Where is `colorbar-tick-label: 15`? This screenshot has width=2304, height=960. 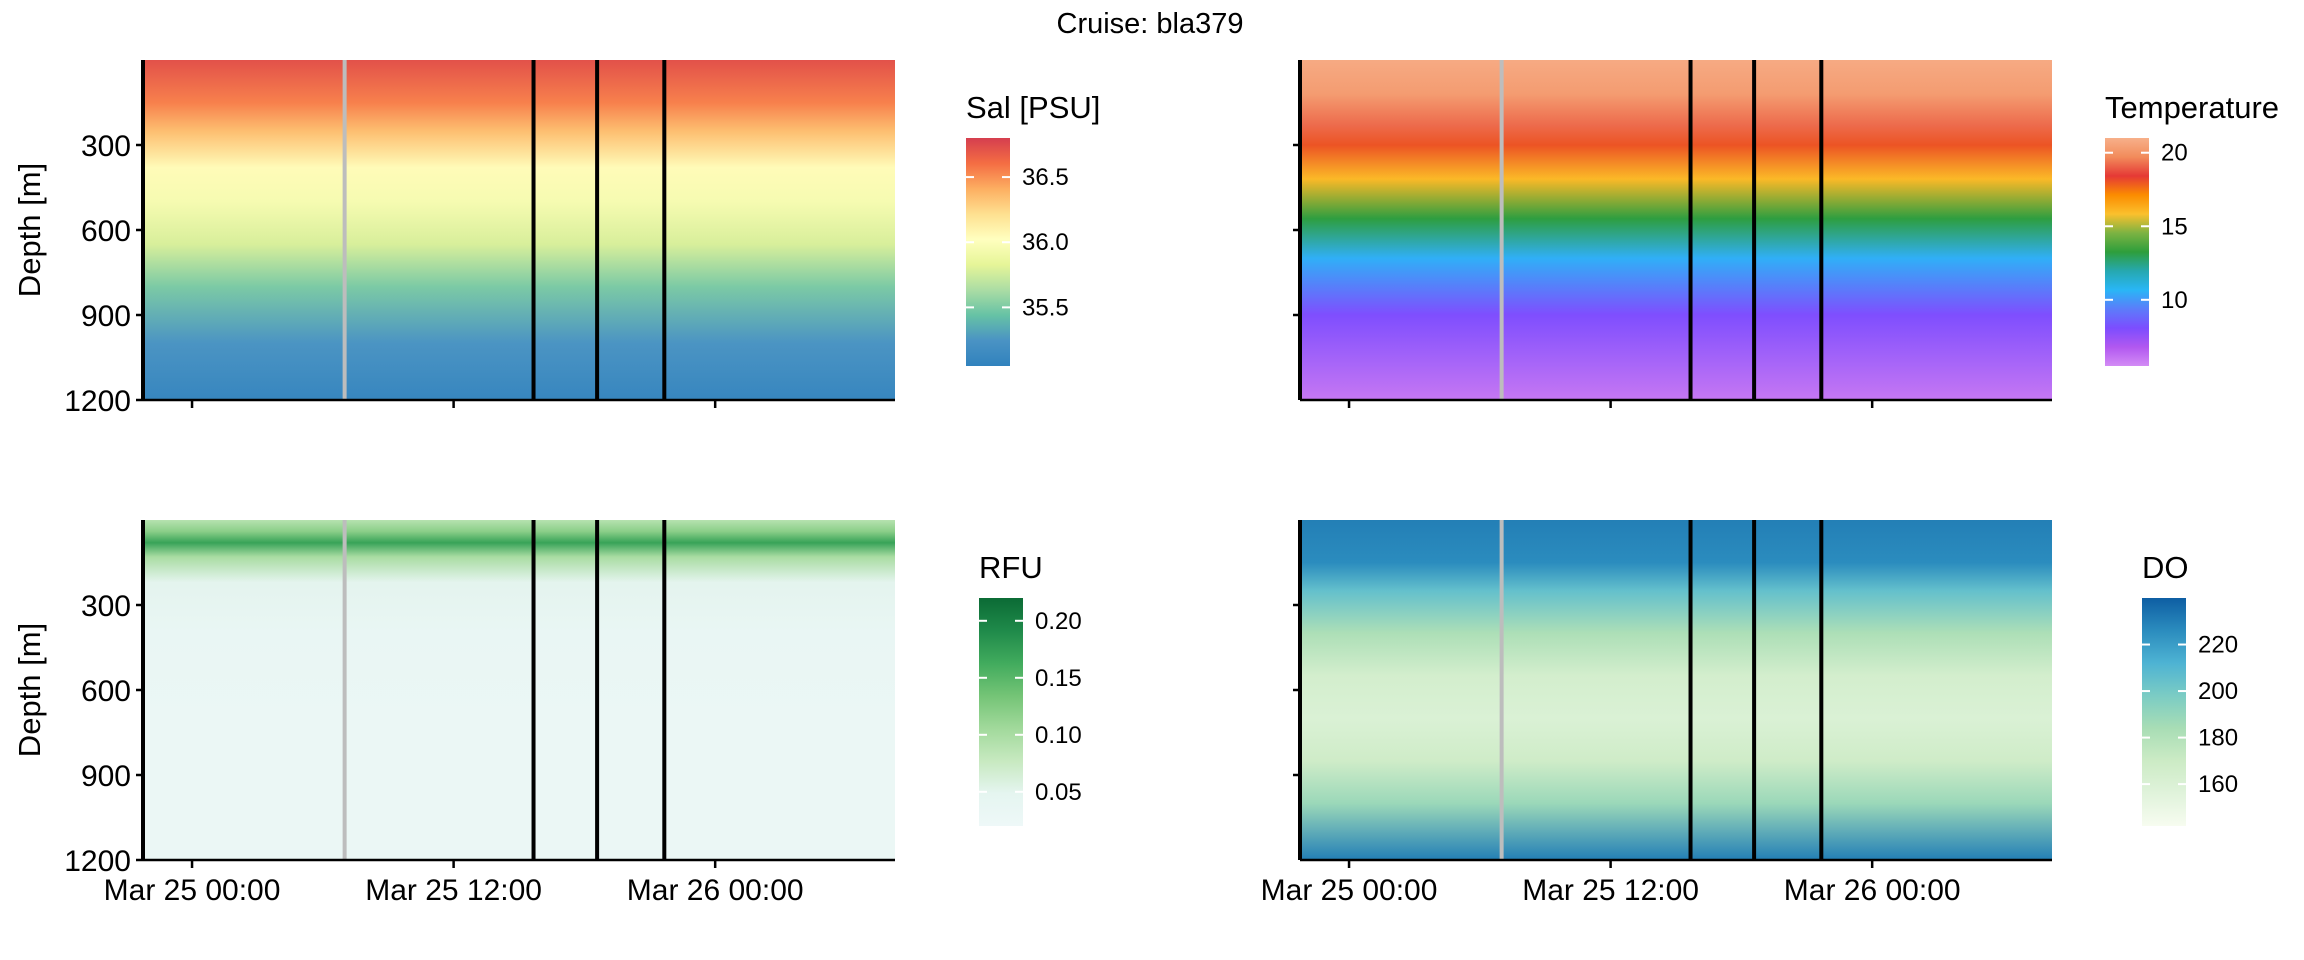
colorbar-tick-label: 15 is located at coordinates (2174, 226).